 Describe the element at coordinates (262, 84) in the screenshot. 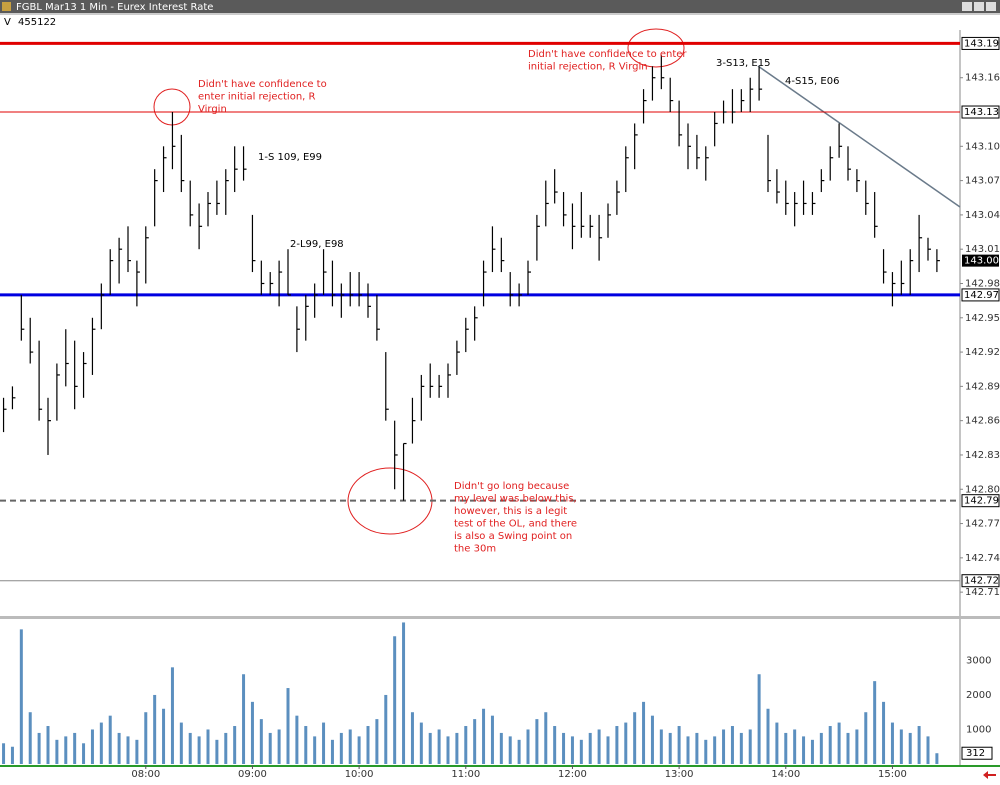

I see `annotation: Didn't have confidence to` at that location.